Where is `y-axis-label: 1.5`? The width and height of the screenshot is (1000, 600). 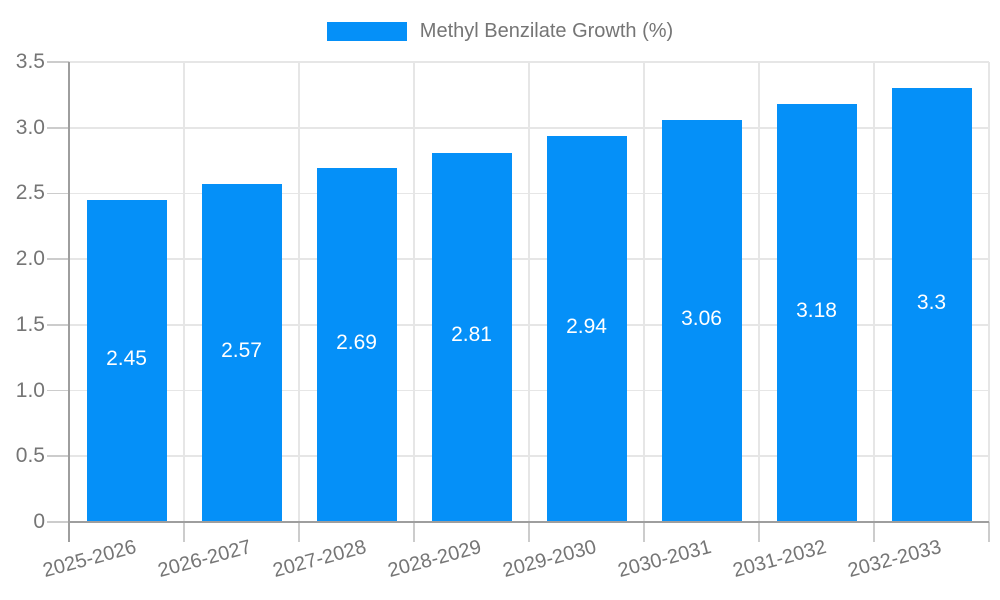
y-axis-label: 1.5 is located at coordinates (30, 324).